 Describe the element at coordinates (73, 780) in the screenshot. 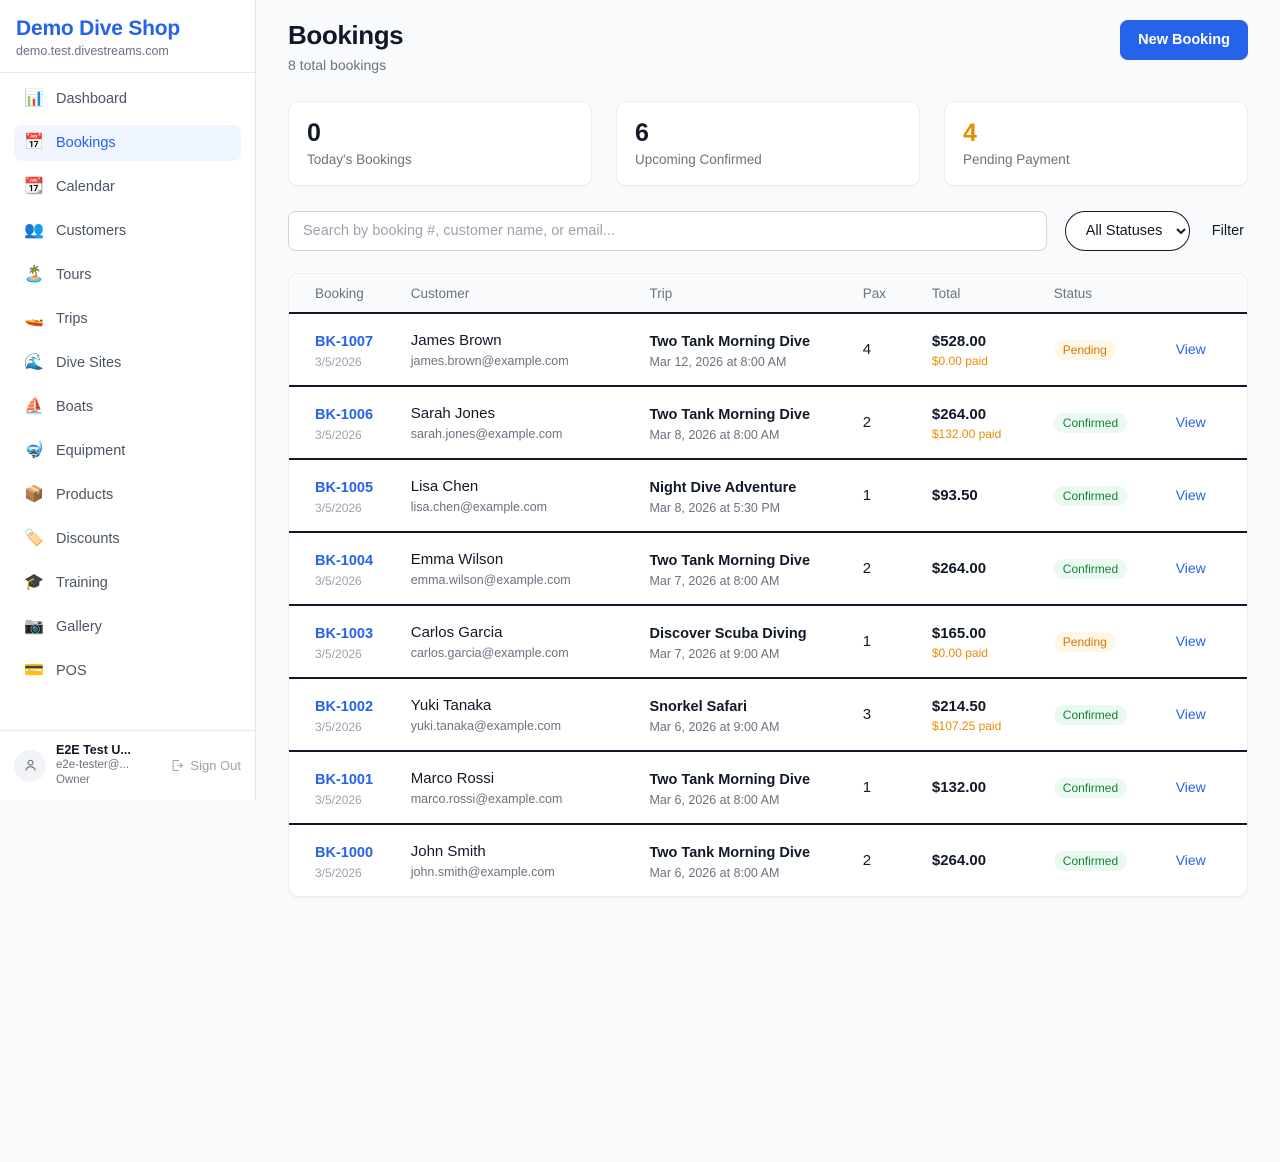

I see `user-role: Owner` at that location.